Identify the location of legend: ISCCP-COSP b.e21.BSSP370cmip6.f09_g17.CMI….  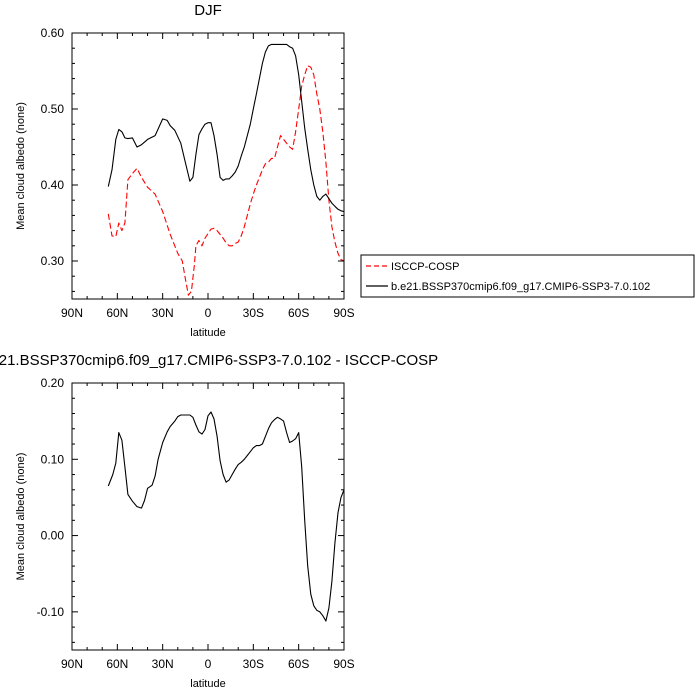
(527, 276).